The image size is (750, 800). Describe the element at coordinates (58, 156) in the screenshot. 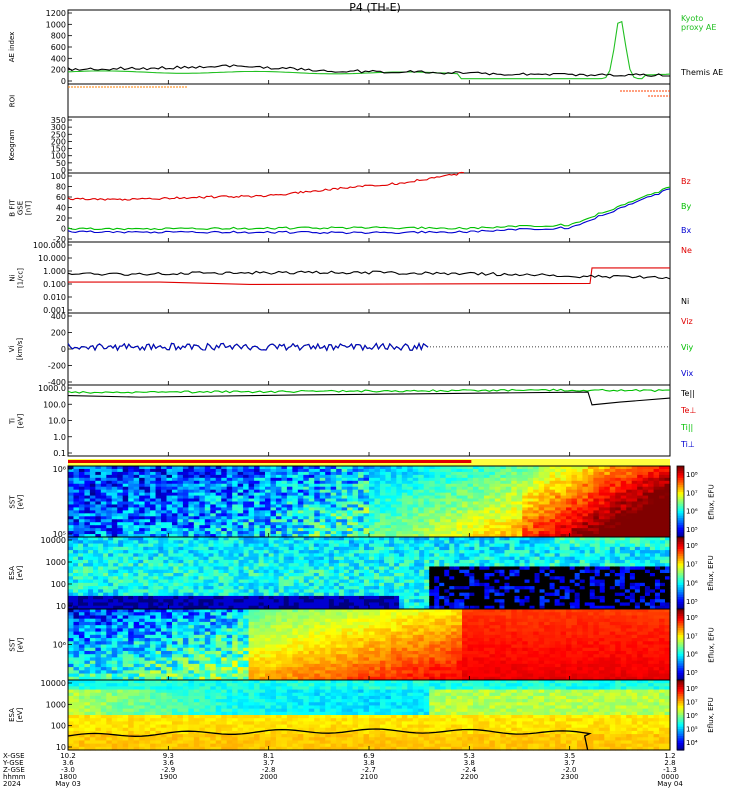

I see `keogram-ytick-label: 100` at that location.